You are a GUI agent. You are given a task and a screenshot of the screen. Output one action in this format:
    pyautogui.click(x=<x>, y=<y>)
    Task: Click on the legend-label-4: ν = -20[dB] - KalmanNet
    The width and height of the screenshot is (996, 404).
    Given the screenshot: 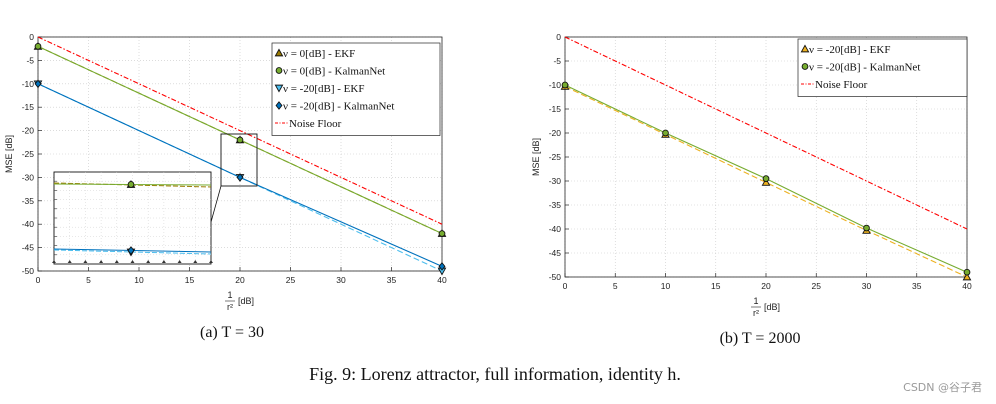 What is the action you would take?
    pyautogui.click(x=338, y=107)
    